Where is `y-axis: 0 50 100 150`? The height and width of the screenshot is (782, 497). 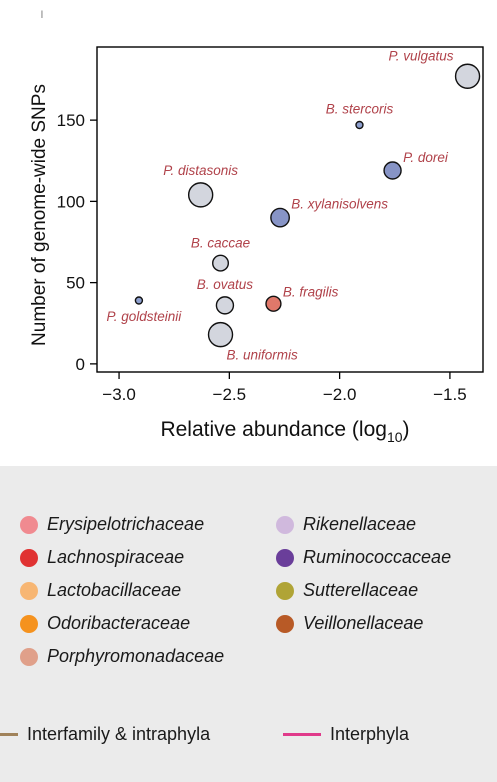 y-axis: 0 50 100 150 is located at coordinates (77, 242).